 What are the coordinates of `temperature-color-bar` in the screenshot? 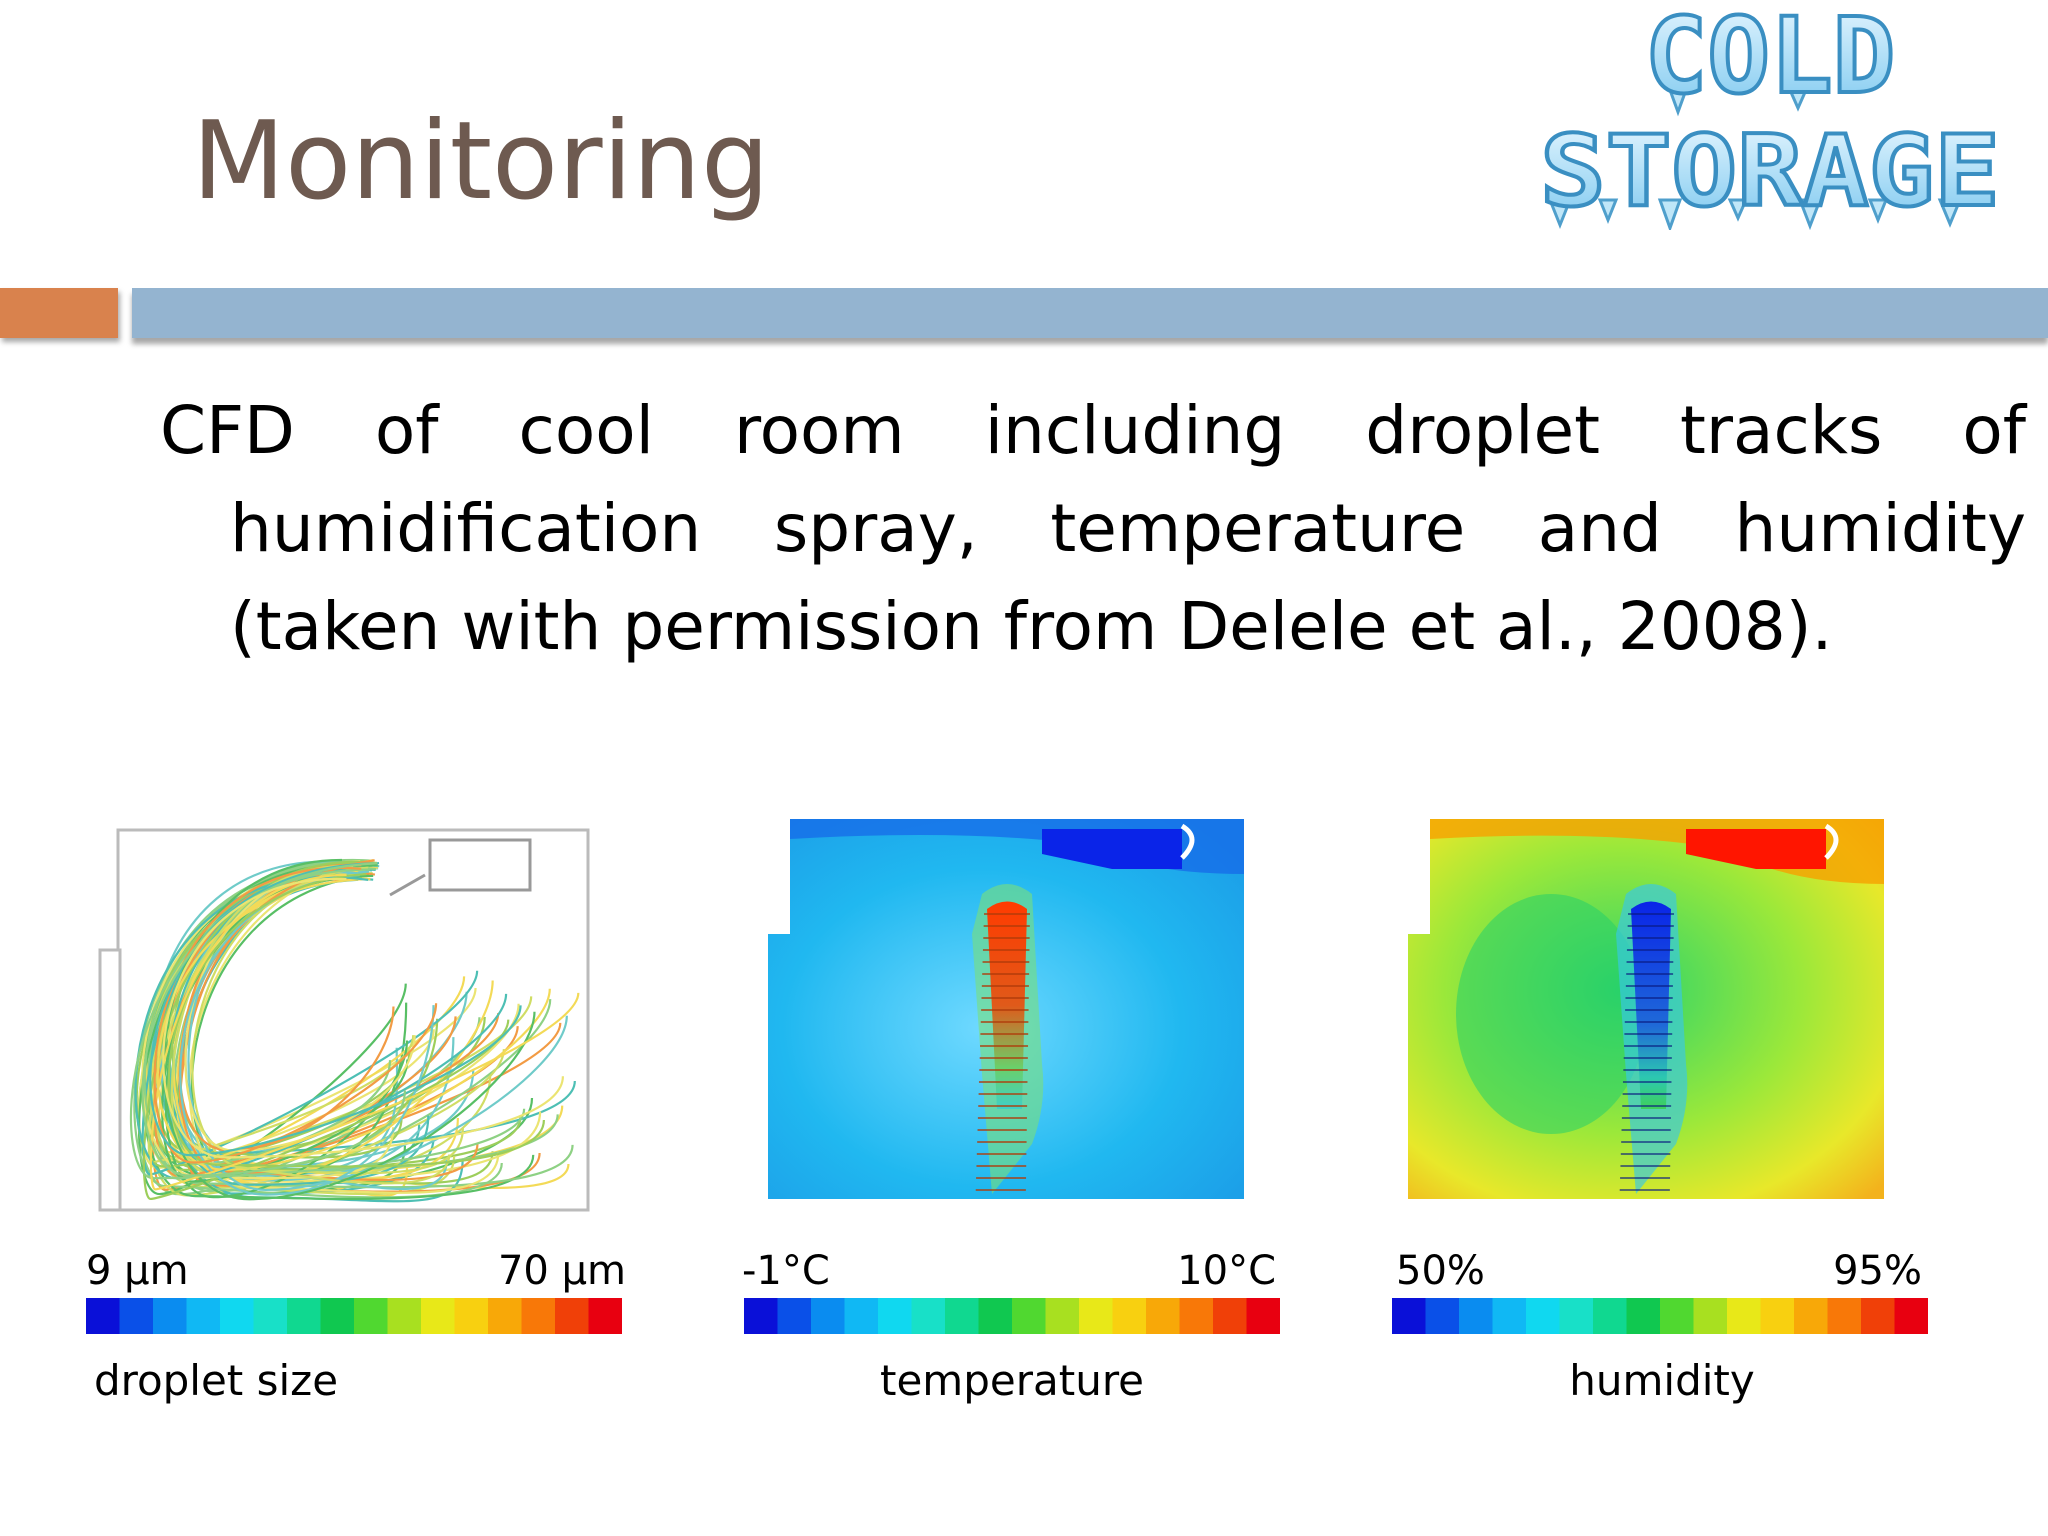 It's located at (1012, 1316).